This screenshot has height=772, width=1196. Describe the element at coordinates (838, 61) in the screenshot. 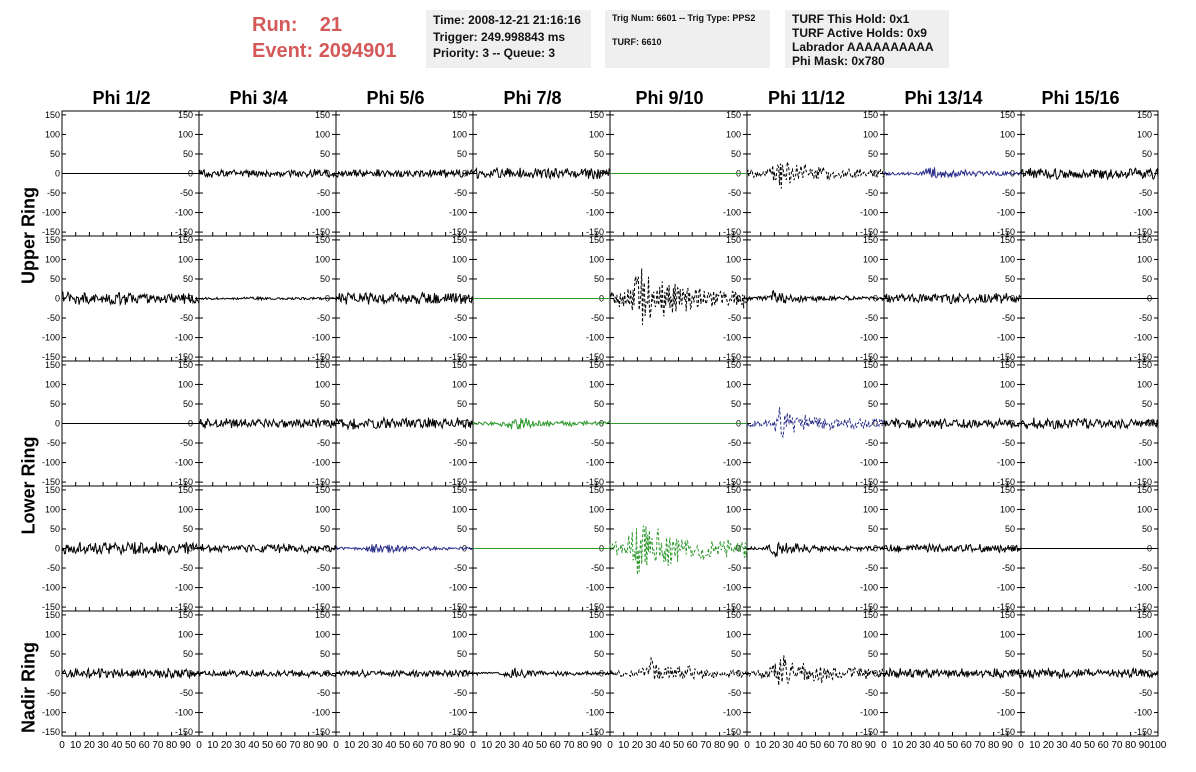

I see `info-line: Phi Mask: 0x780` at that location.